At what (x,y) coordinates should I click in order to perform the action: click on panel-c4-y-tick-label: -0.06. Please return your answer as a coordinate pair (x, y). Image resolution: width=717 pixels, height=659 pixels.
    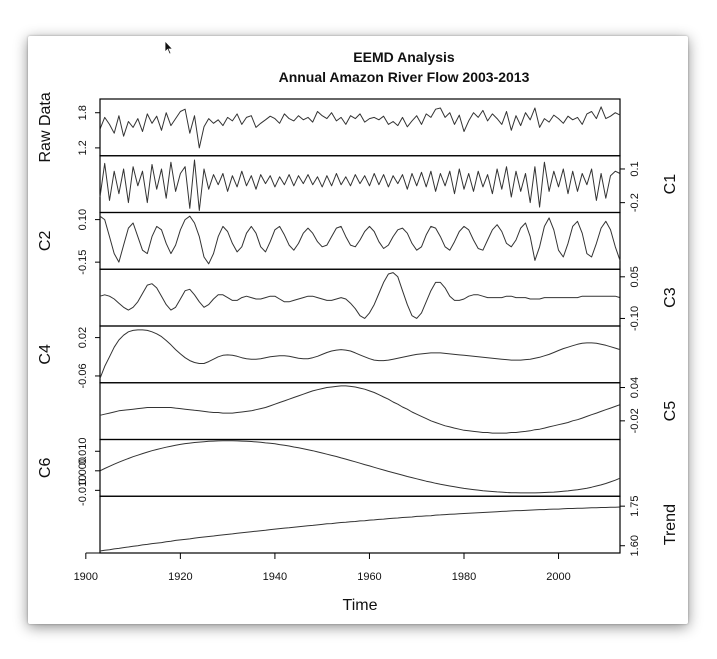
    Looking at the image, I should click on (83, 375).